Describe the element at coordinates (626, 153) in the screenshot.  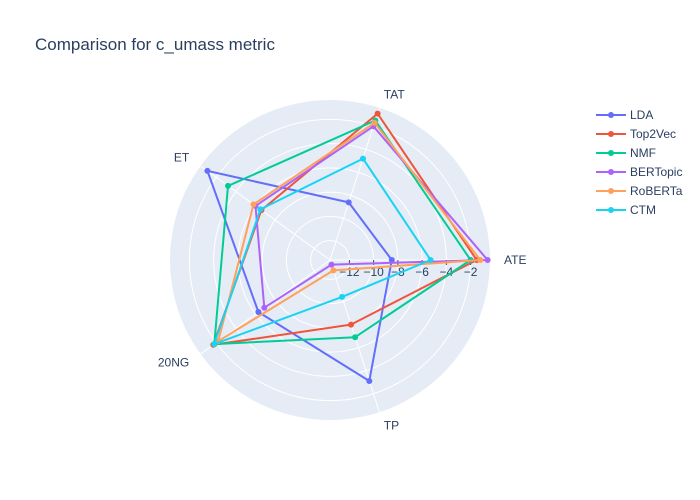
I see `legend-item-nmf: NMF` at that location.